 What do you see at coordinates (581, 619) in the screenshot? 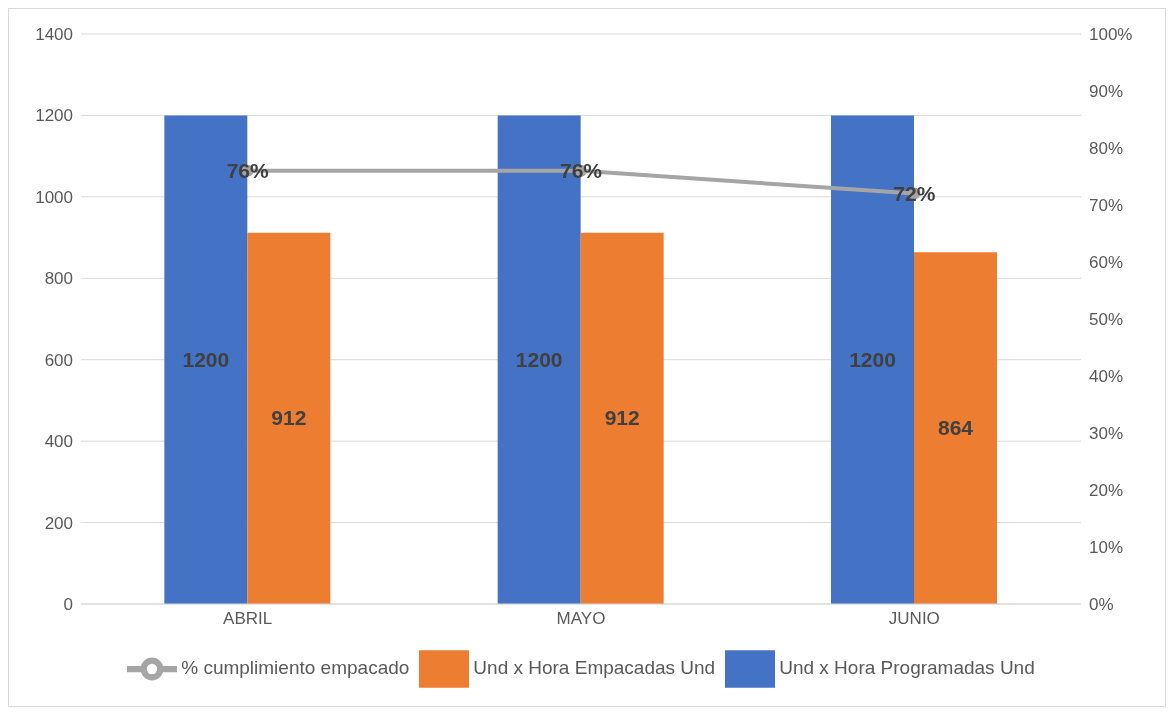
I see `x-tick-label: MAYO` at bounding box center [581, 619].